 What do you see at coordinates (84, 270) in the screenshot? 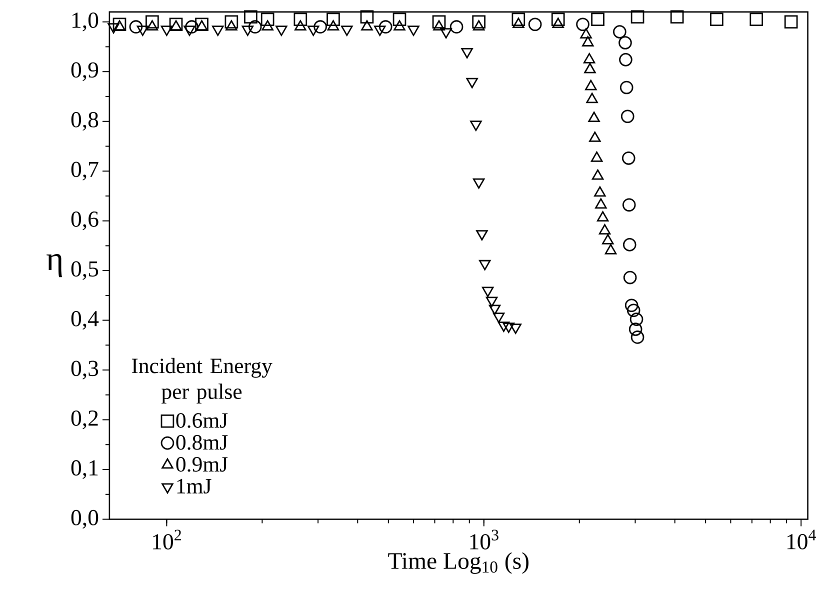
I see `y-tick-label: 0,5` at bounding box center [84, 270].